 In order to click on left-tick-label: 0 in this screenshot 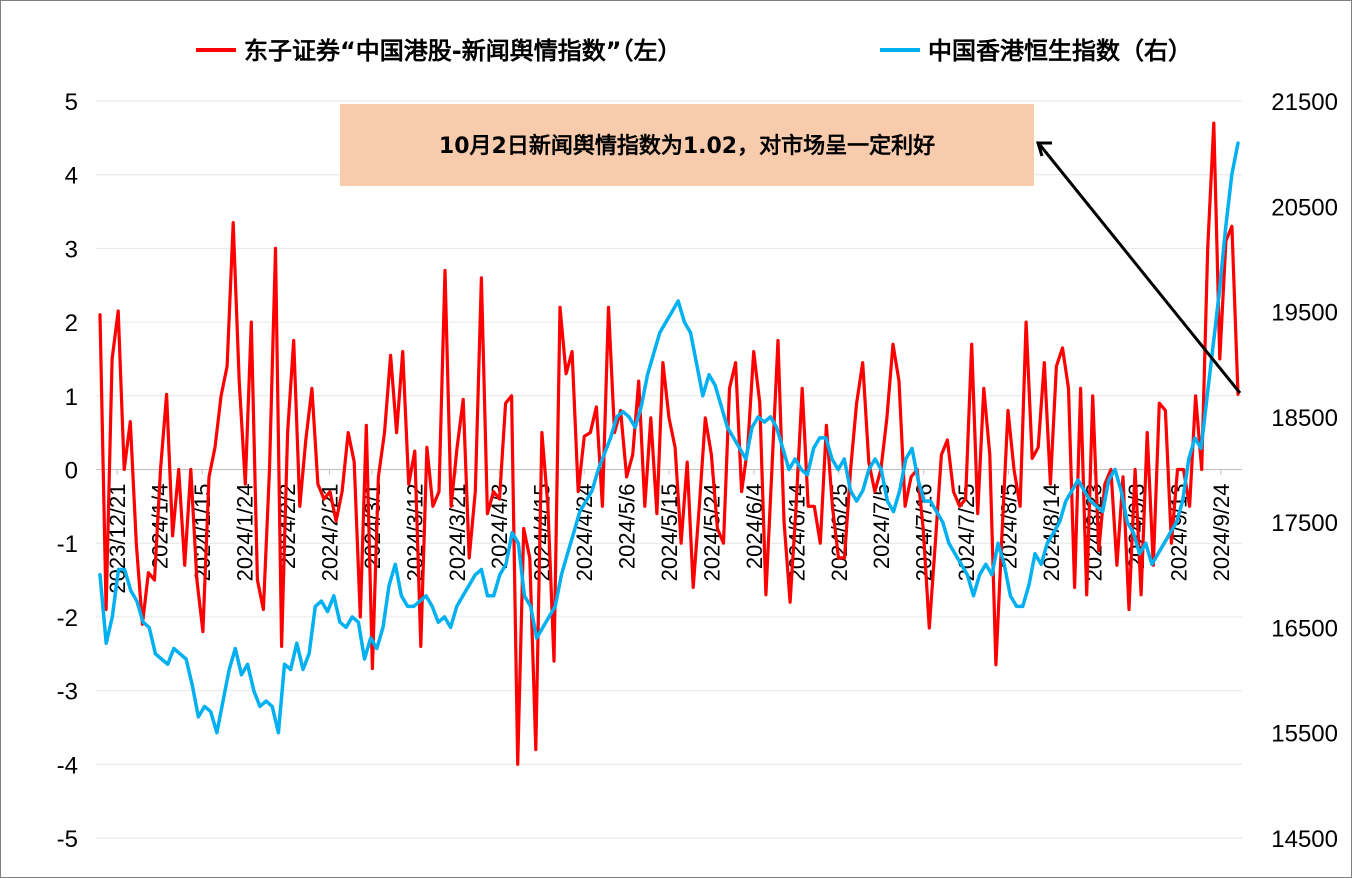, I will do `click(71, 471)`.